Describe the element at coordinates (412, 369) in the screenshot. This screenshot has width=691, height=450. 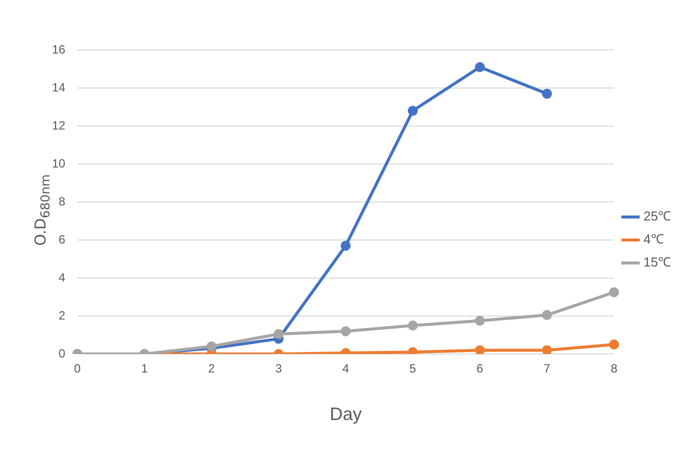
I see `x-tick-label: 5` at that location.